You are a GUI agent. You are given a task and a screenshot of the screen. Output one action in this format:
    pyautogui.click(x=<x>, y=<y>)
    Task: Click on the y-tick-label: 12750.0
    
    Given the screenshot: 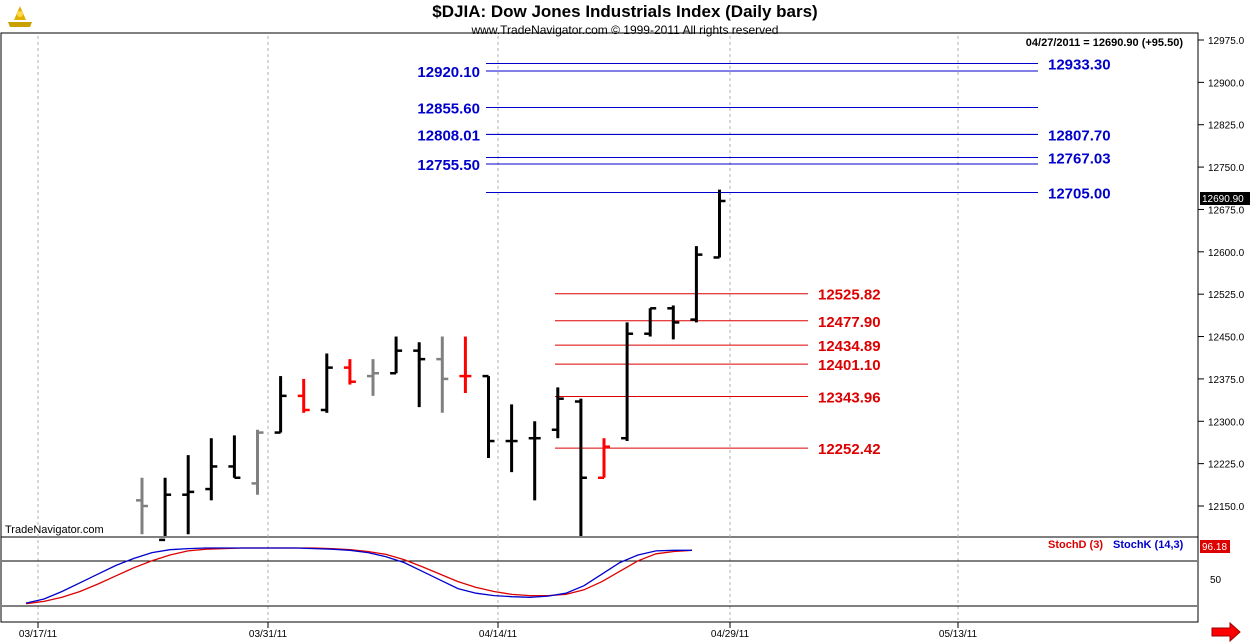 What is the action you would take?
    pyautogui.click(x=1226, y=168)
    